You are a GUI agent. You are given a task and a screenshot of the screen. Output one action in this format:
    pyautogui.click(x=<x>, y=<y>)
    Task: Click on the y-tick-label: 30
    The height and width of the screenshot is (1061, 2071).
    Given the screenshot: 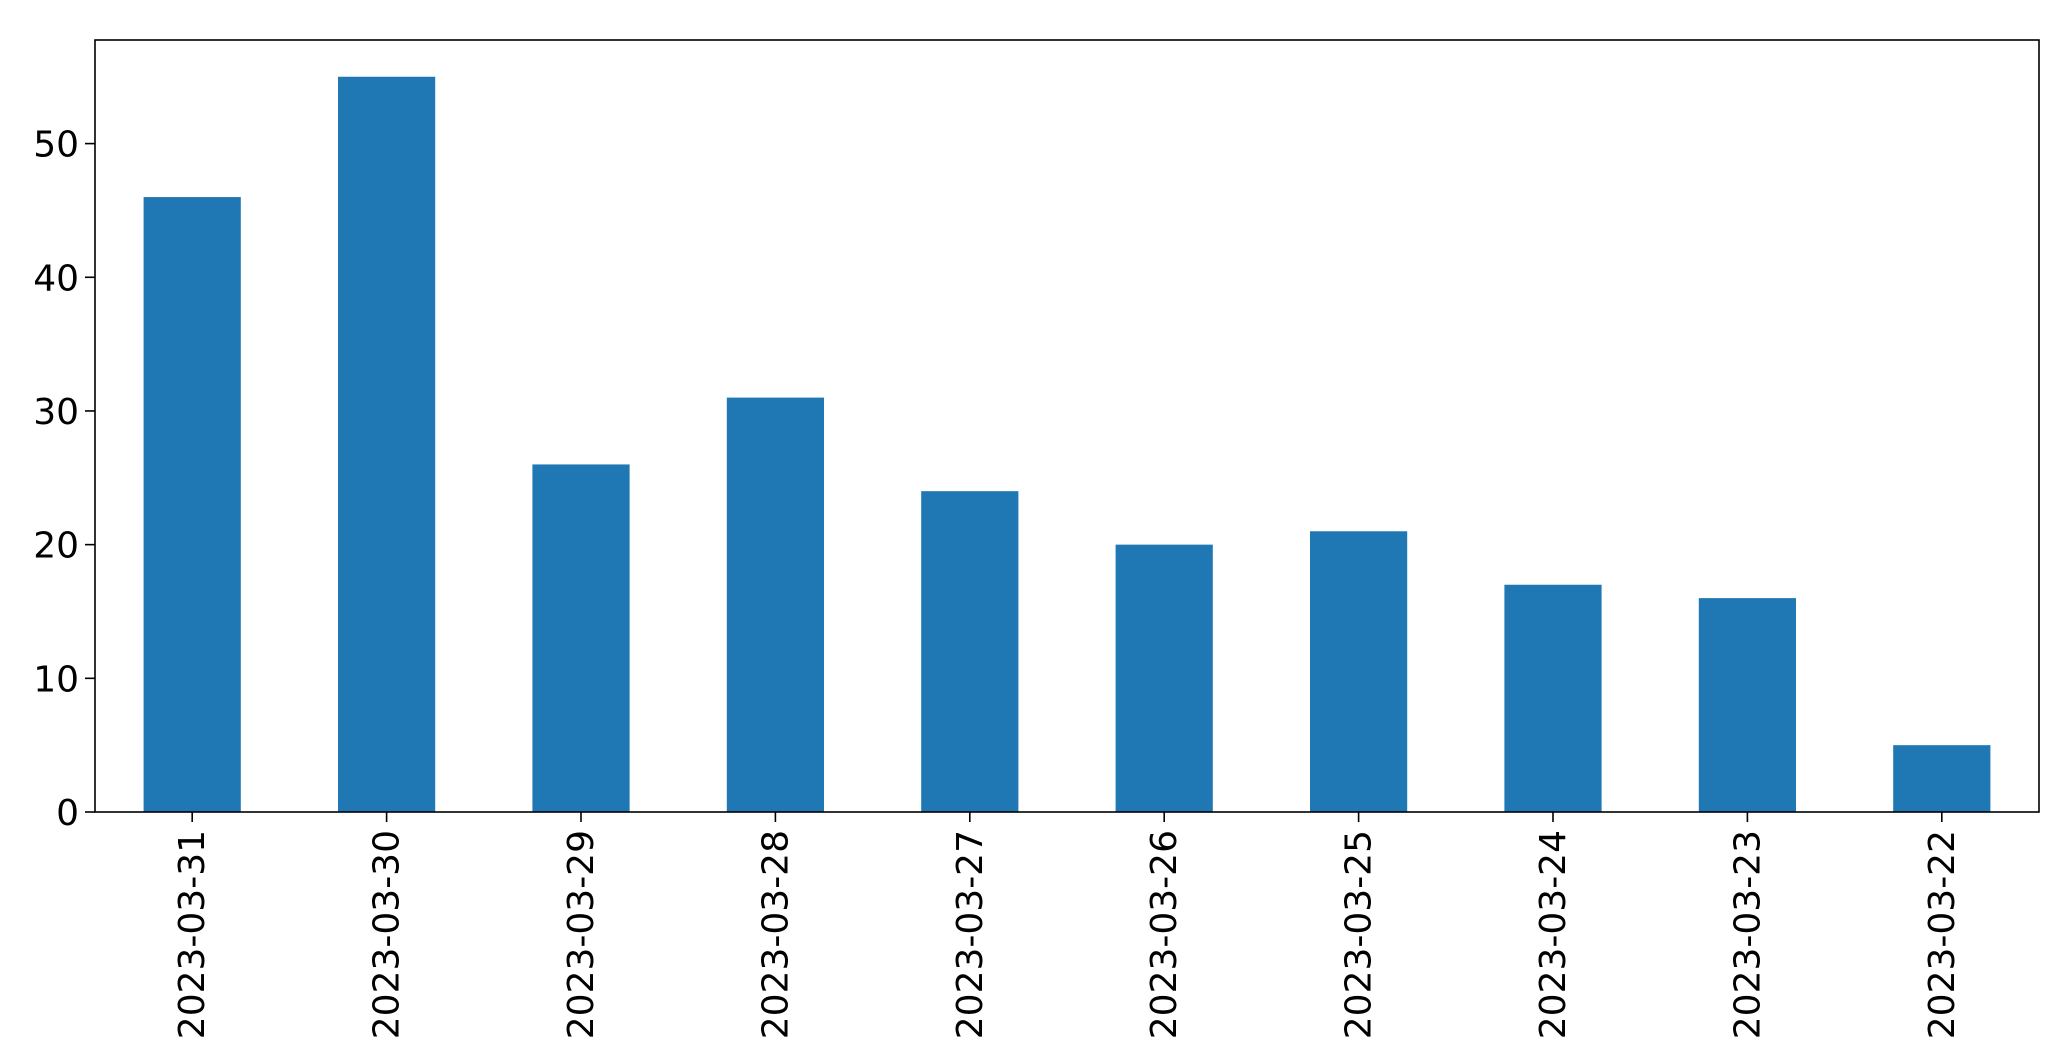 What is the action you would take?
    pyautogui.click(x=56, y=412)
    